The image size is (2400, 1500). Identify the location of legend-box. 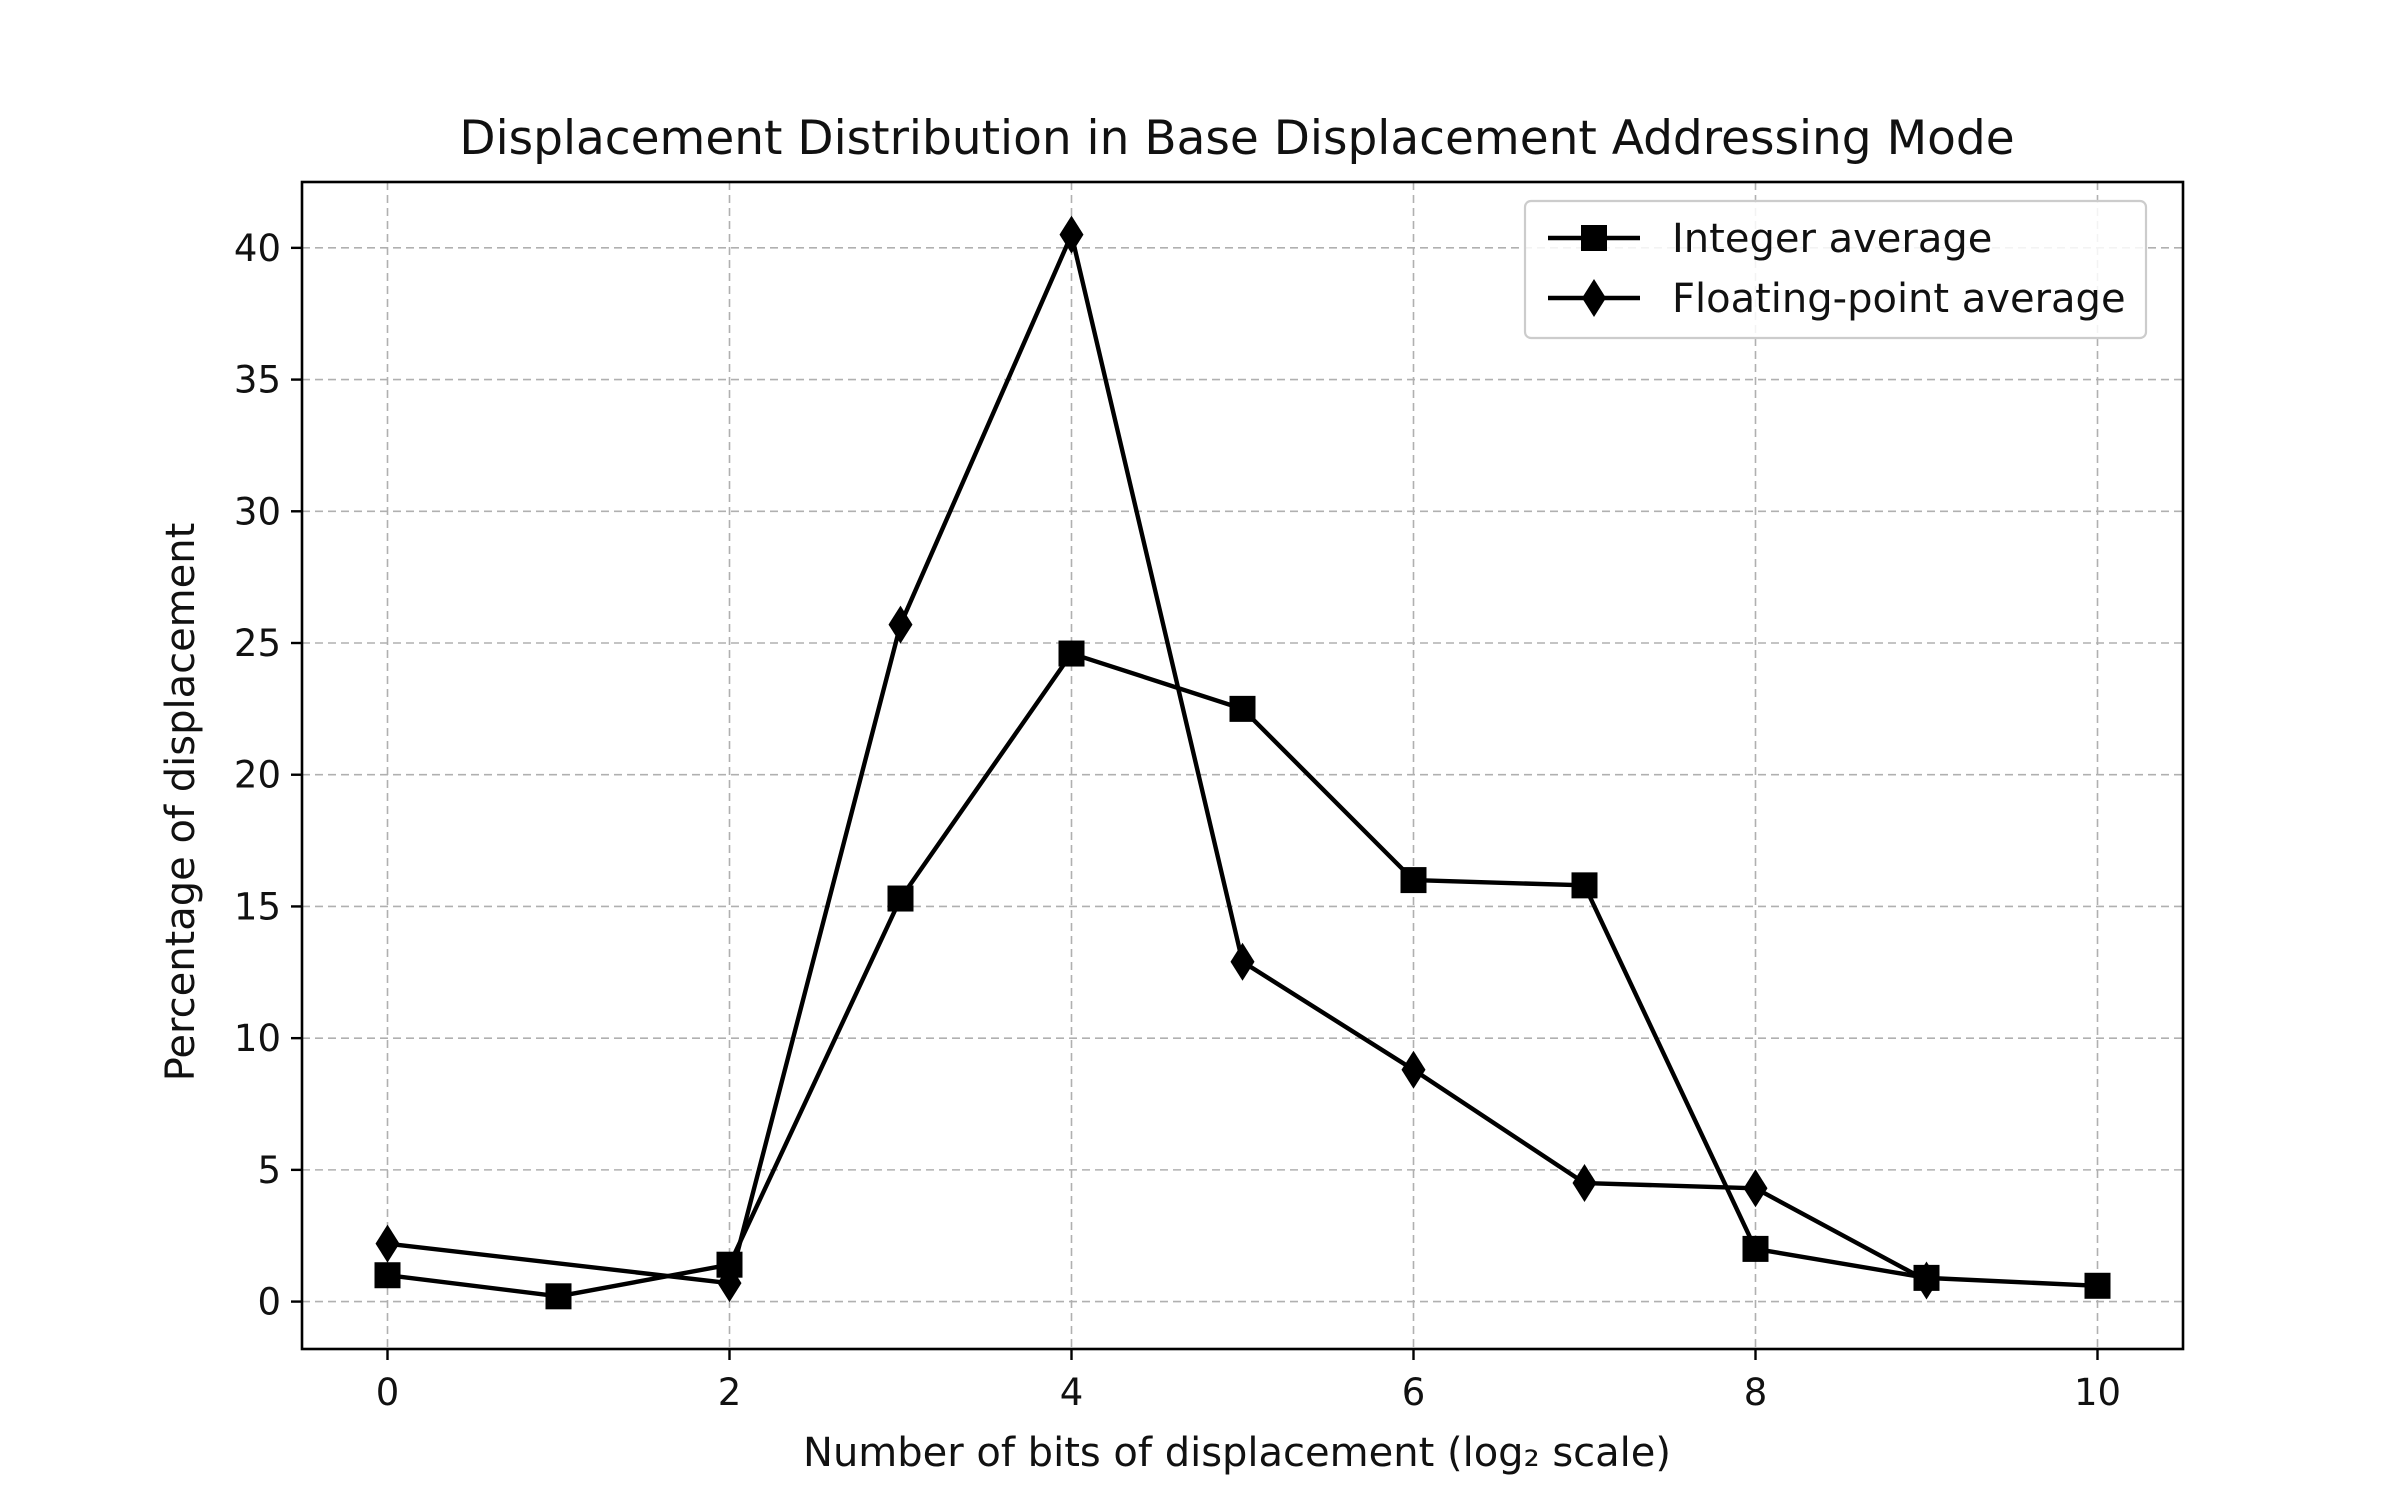
(1835, 269).